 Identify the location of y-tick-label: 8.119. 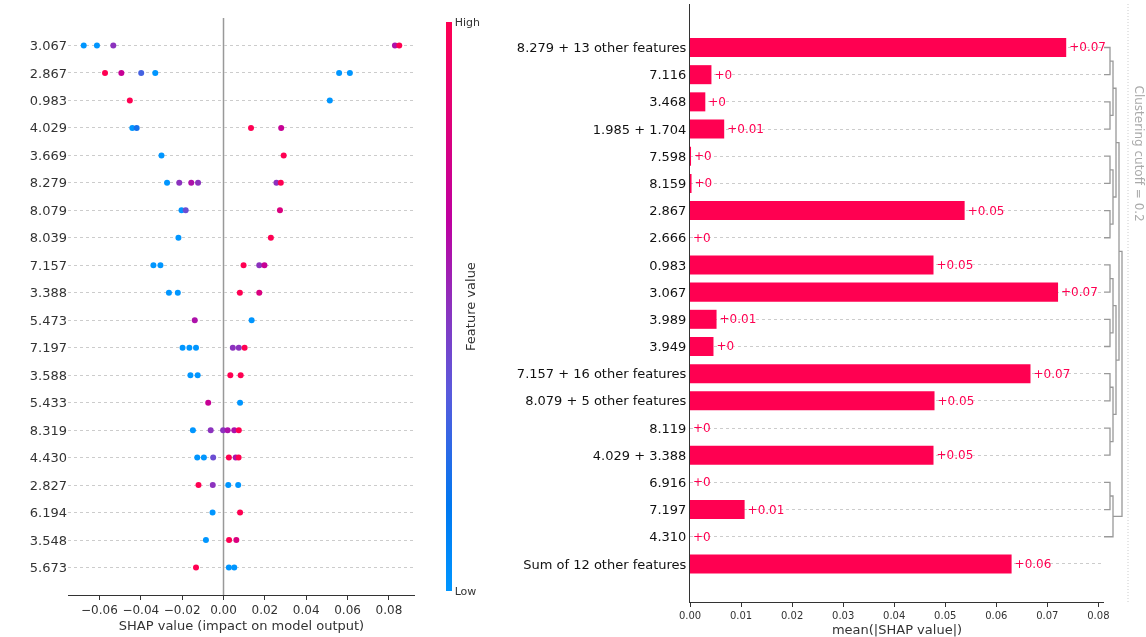
(668, 428).